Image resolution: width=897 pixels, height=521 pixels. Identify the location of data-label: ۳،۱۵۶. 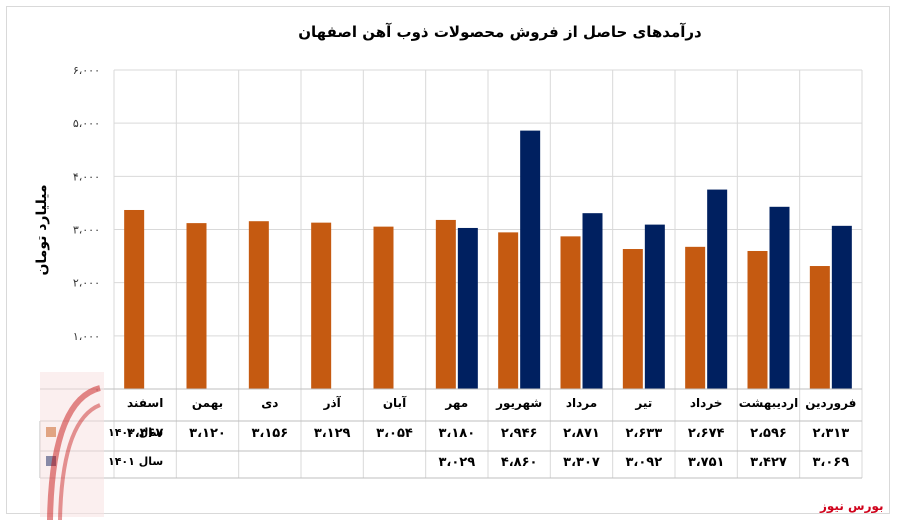
(269, 433).